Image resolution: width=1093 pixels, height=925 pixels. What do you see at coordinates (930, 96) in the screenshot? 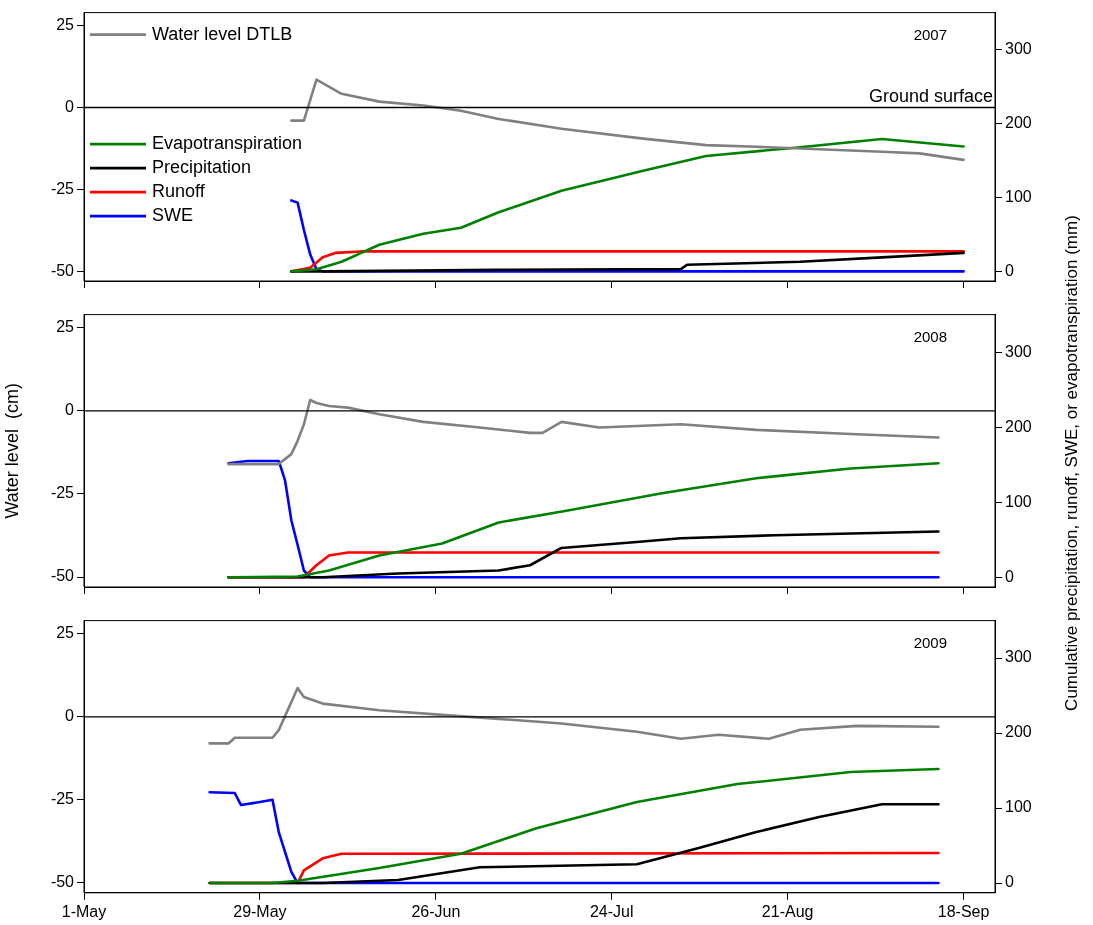
I see `ref-line-label: Ground surface` at bounding box center [930, 96].